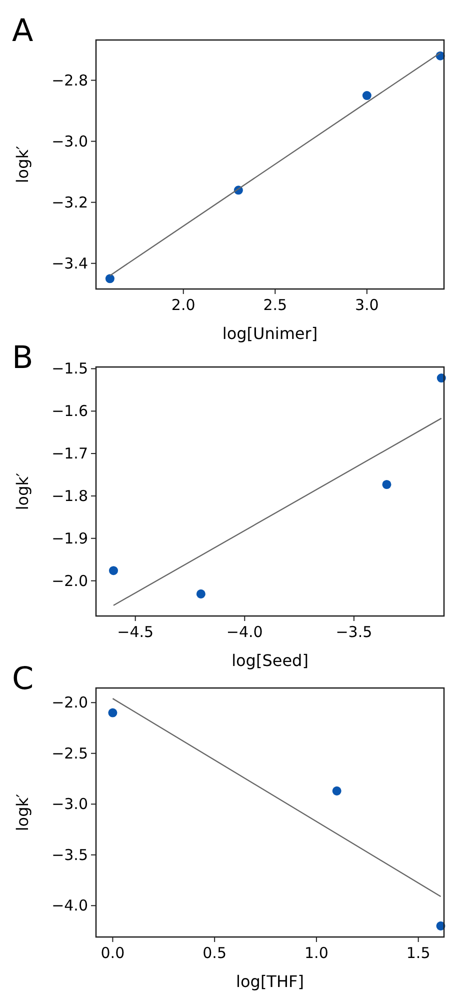 The width and height of the screenshot is (455, 996). What do you see at coordinates (354, 632) in the screenshot?
I see `x-tick-label: −3.5` at bounding box center [354, 632].